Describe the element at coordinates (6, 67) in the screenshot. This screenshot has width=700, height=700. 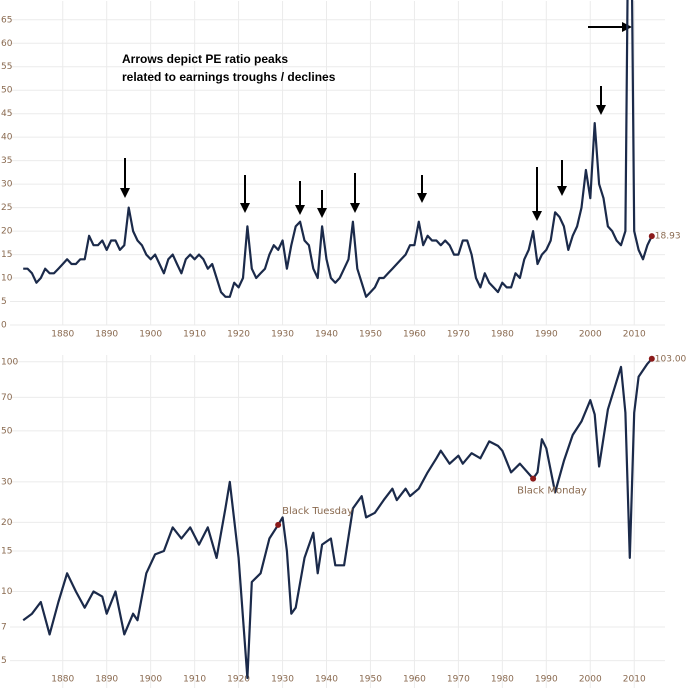
I see `y-tick-label: 55` at that location.